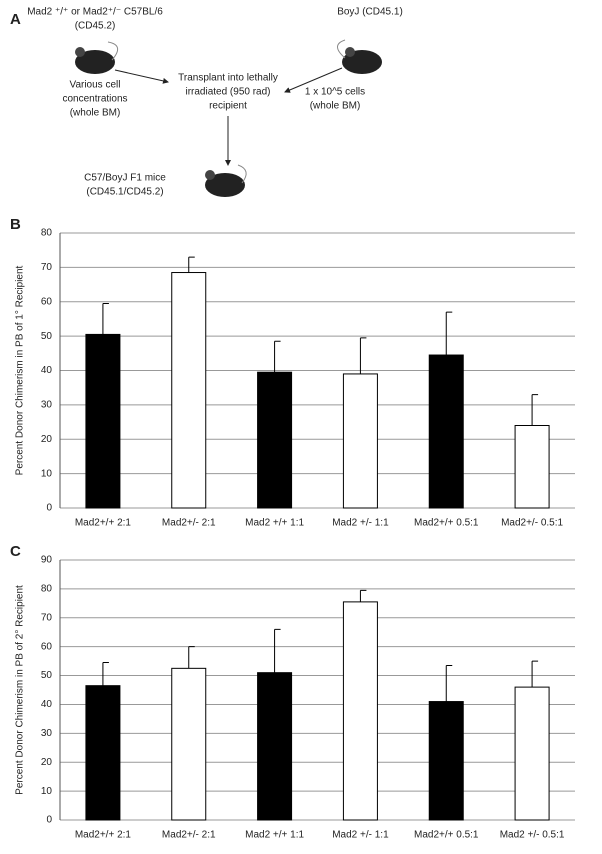  Describe the element at coordinates (95, 113) in the screenshot. I see `donor-cells: (whole BM)` at that location.